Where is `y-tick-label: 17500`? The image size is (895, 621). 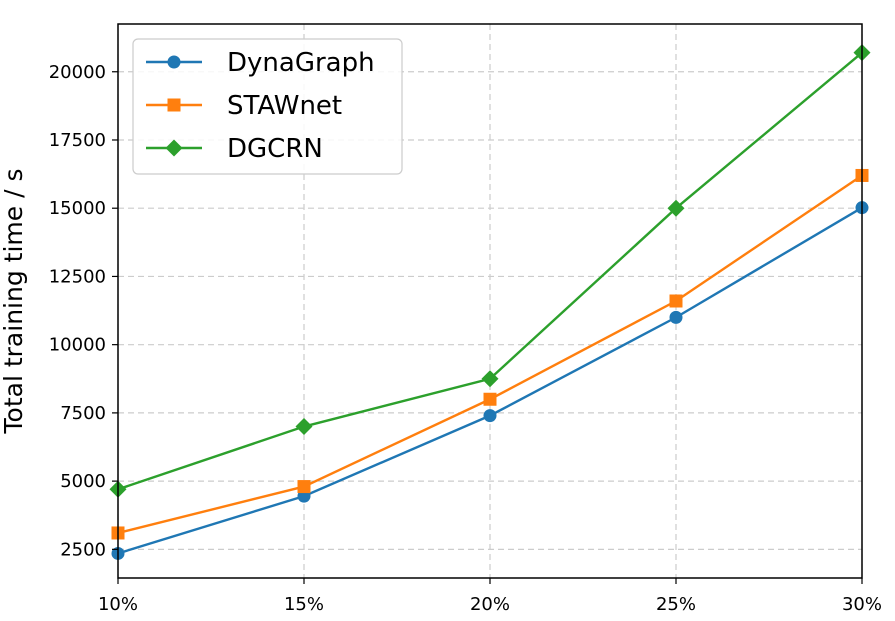 y-tick-label: 17500 is located at coordinates (77, 140).